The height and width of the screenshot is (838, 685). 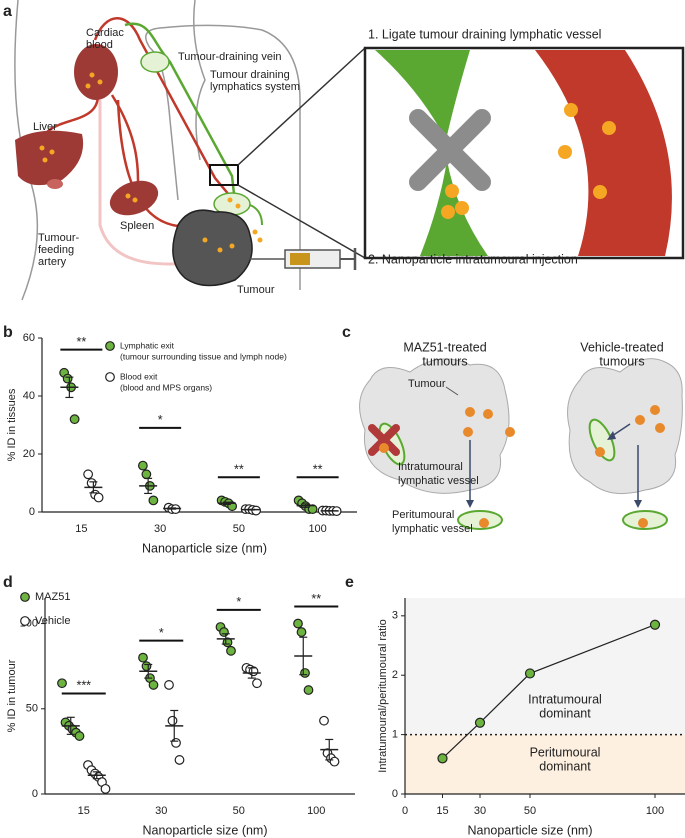 What do you see at coordinates (230, 57) in the screenshot?
I see `vessel-label: Tumour-draining vein` at bounding box center [230, 57].